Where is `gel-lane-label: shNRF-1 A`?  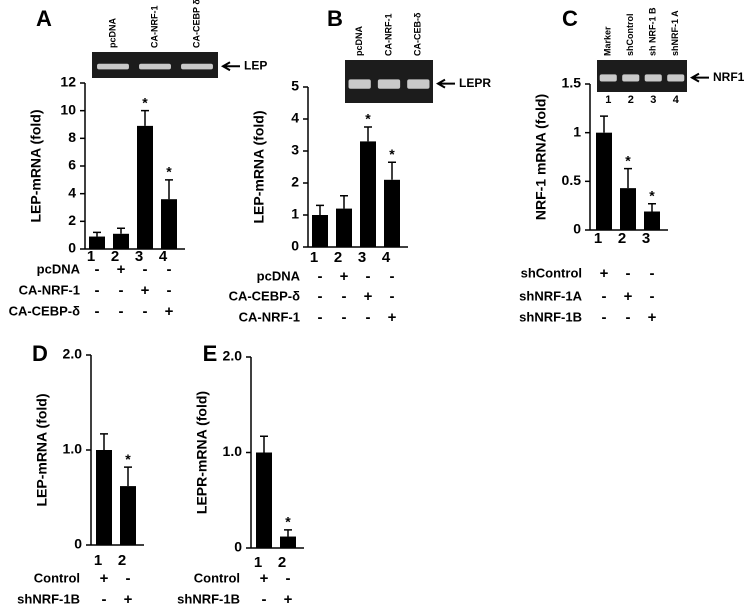
gel-lane-label: shNRF-1 A is located at coordinates (675, 33).